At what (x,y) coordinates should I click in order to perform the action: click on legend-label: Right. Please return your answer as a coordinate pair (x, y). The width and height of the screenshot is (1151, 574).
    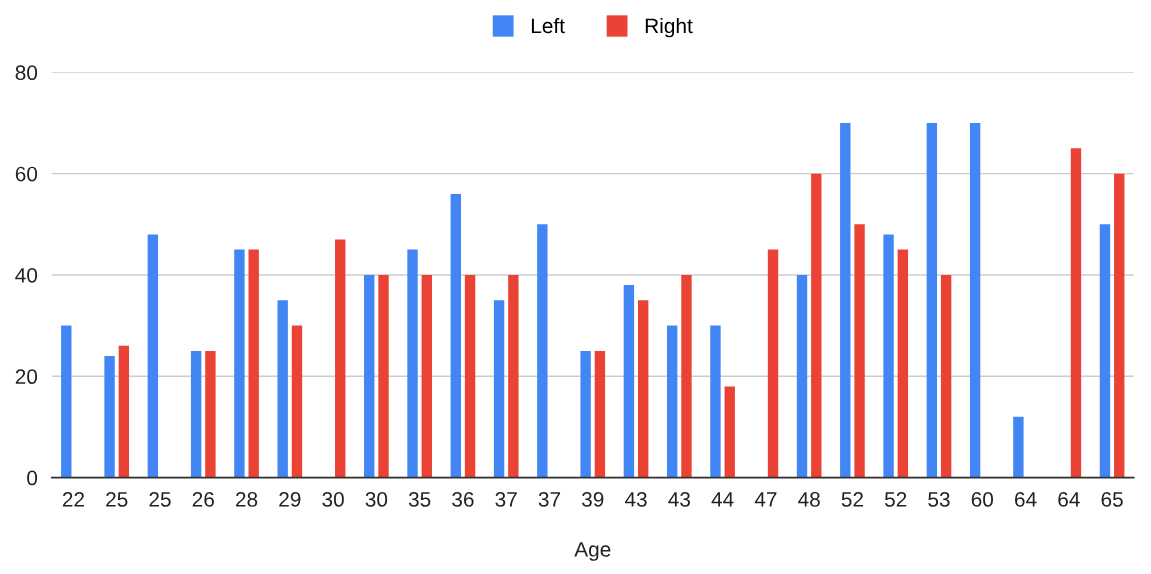
    Looking at the image, I should click on (669, 27).